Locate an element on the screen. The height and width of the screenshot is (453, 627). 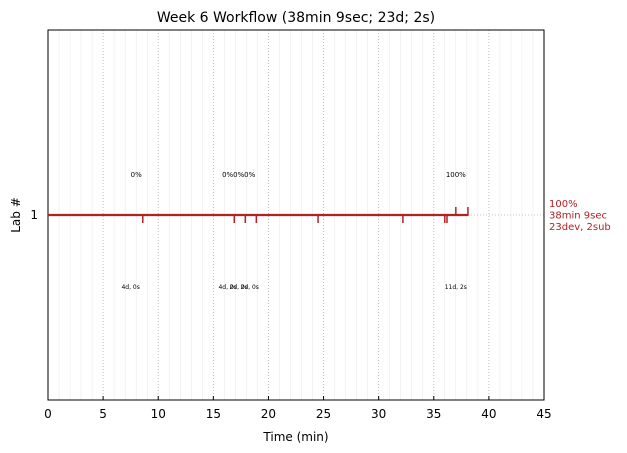
x-tick-label: 5 is located at coordinates (103, 414).